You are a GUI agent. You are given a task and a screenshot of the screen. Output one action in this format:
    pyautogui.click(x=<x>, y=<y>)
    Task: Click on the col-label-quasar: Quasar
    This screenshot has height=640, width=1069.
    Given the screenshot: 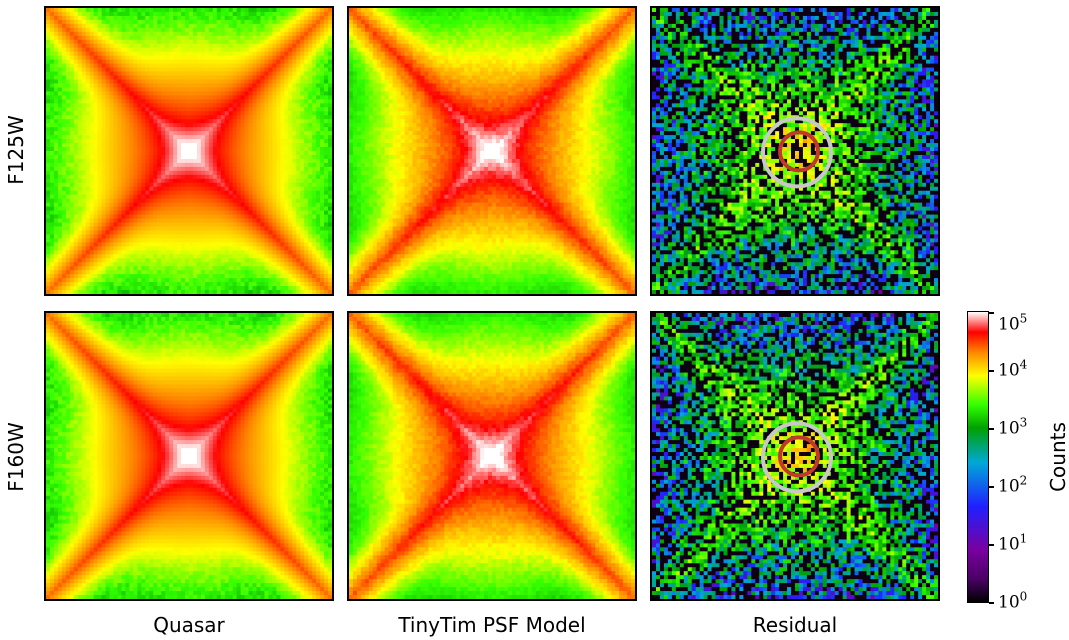 What is the action you would take?
    pyautogui.click(x=189, y=625)
    